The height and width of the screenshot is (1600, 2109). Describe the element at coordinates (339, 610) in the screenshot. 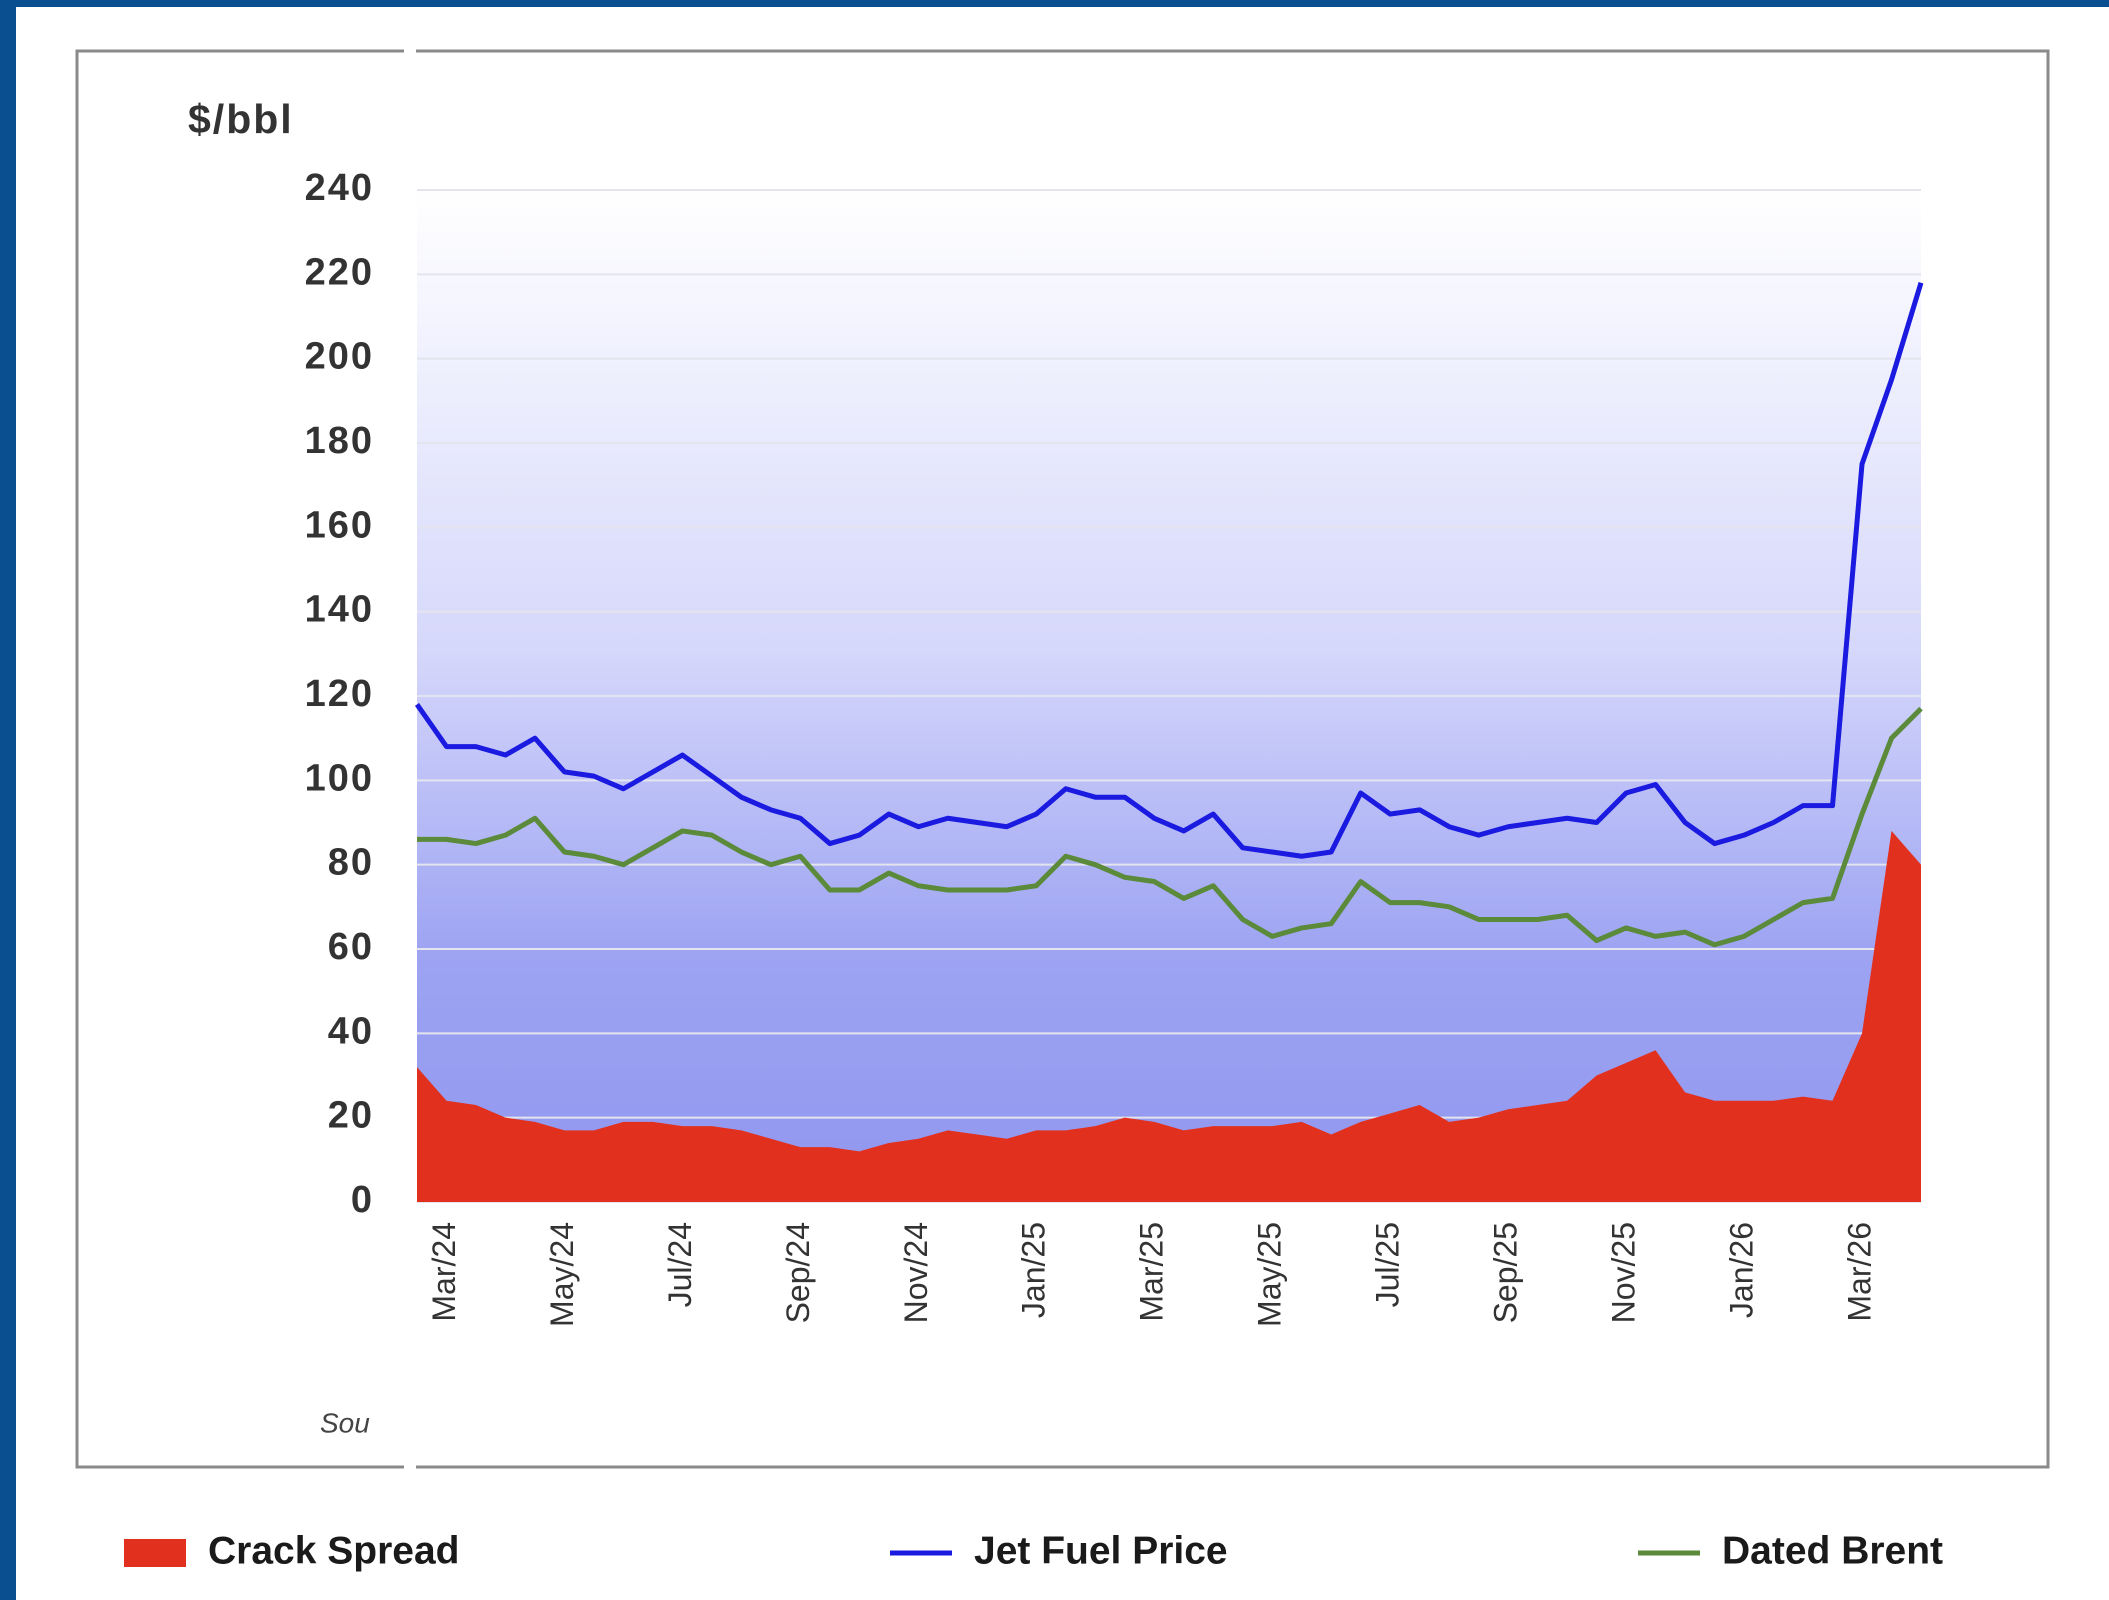

I see `y-tick-label: 140` at that location.